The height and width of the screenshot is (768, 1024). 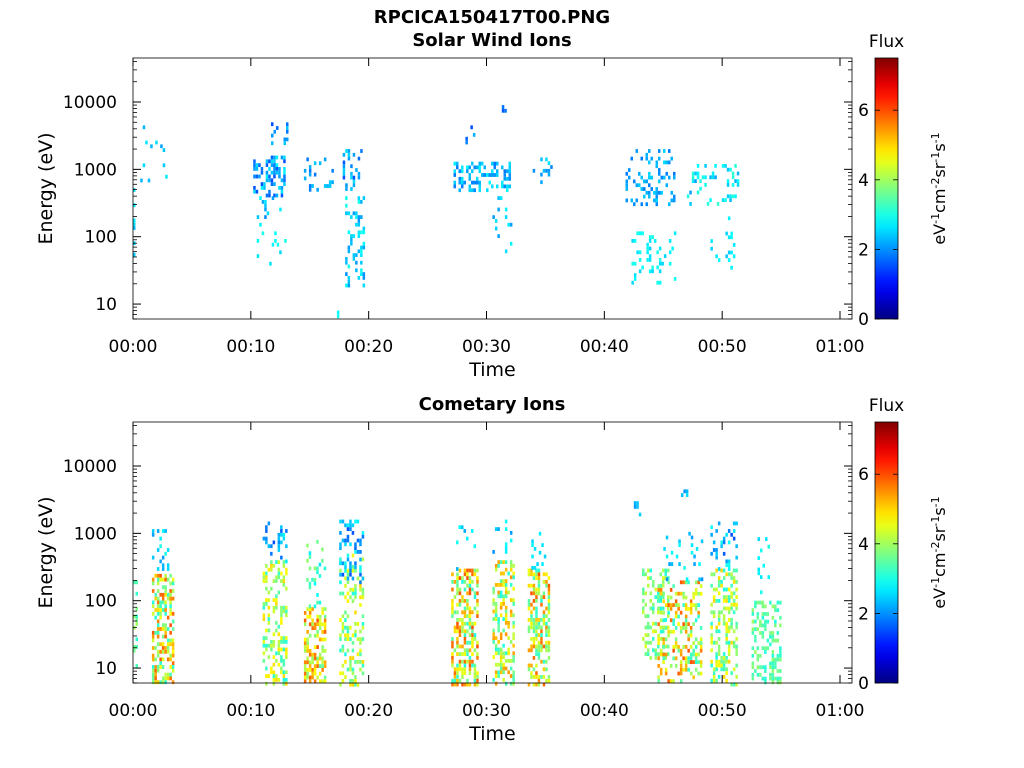 What do you see at coordinates (863, 684) in the screenshot?
I see `colorbar-tick-label: 0` at bounding box center [863, 684].